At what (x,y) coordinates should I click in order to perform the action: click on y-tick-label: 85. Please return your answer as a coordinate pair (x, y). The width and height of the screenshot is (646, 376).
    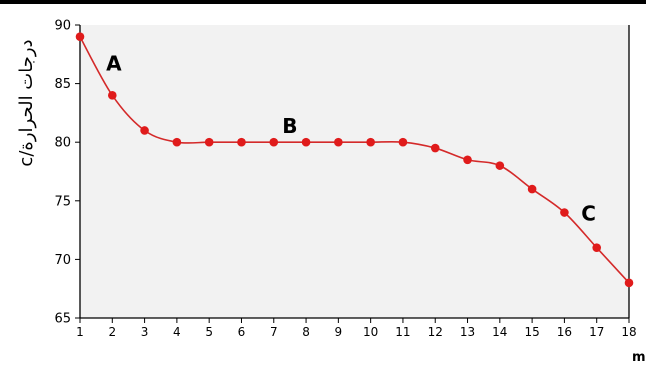
    Looking at the image, I should click on (62, 84).